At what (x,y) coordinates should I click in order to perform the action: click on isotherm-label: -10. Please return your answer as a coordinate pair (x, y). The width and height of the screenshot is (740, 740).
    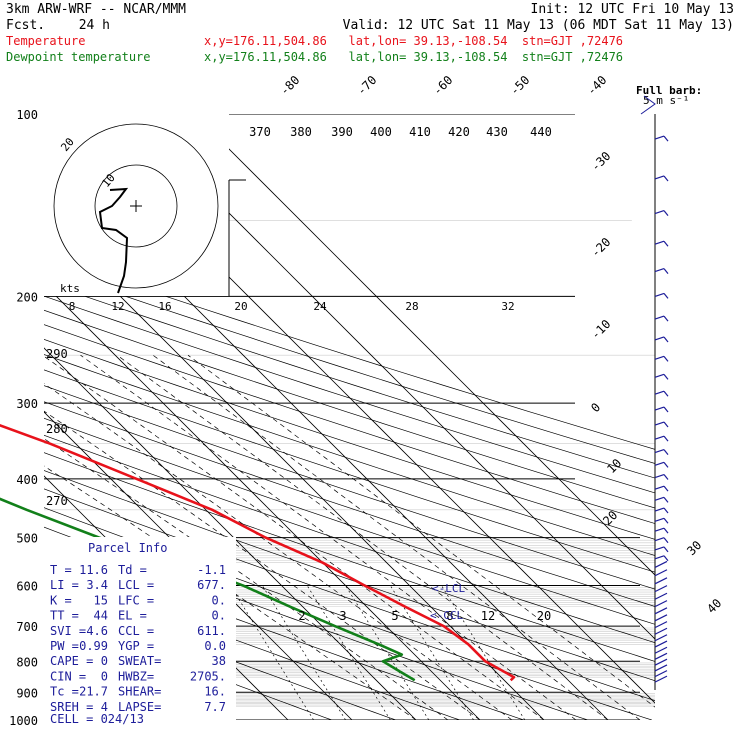
    Looking at the image, I should click on (600, 329).